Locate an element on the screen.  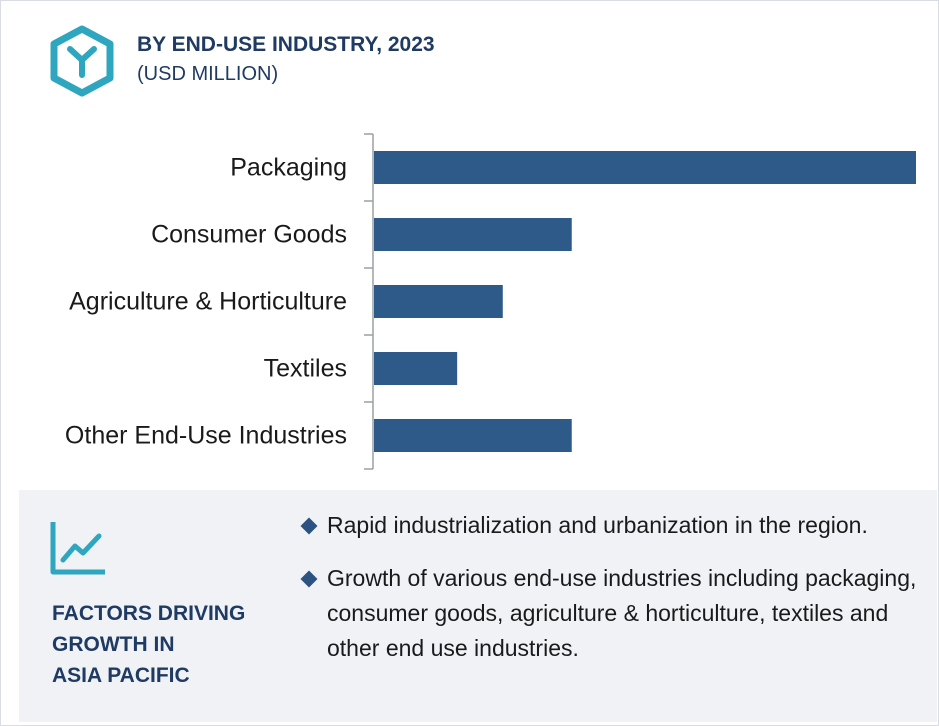
category-label: Packaging is located at coordinates (288, 168).